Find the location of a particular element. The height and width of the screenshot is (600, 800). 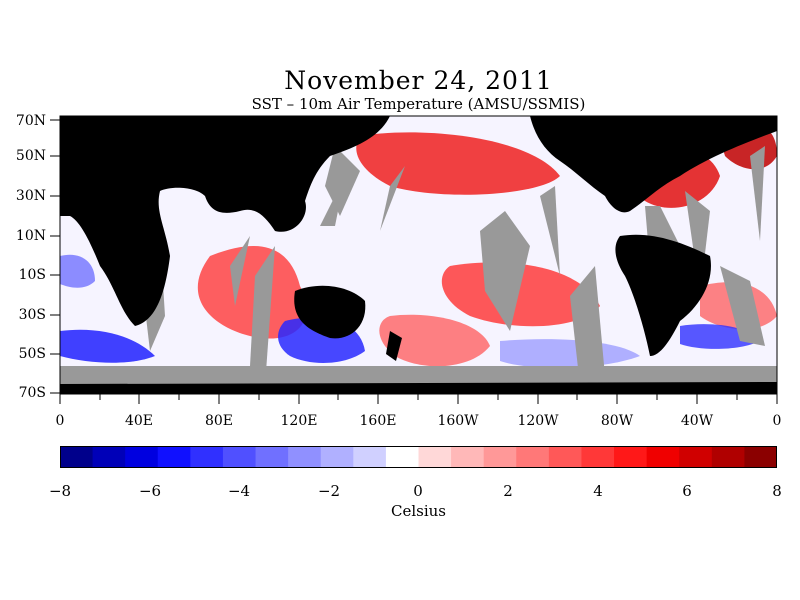

lon-label: 40E is located at coordinates (139, 421).